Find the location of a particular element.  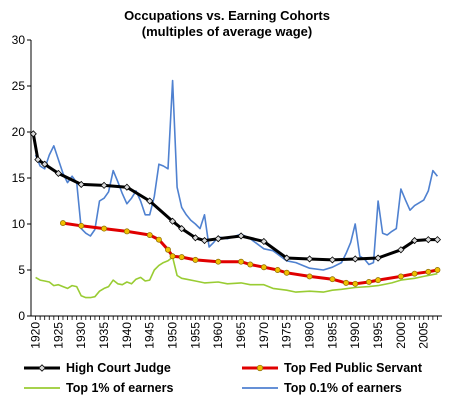

x-tick-label: 1975 is located at coordinates (287, 335).